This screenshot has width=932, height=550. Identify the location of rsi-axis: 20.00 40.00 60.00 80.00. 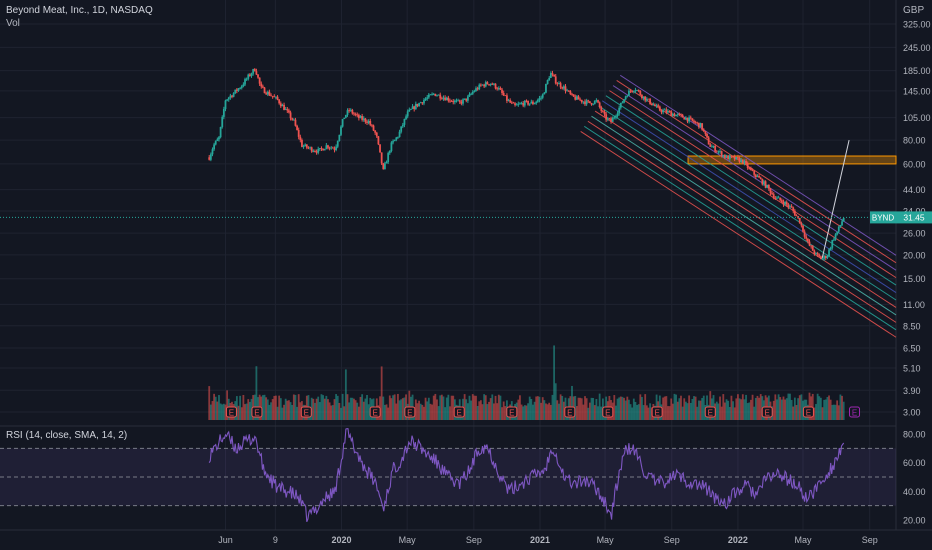
(914, 478).